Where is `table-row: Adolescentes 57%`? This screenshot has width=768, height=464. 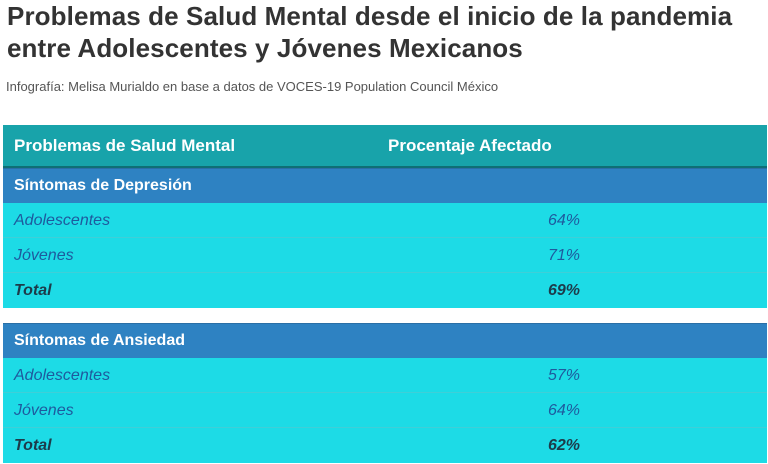 table-row: Adolescentes 57% is located at coordinates (385, 375).